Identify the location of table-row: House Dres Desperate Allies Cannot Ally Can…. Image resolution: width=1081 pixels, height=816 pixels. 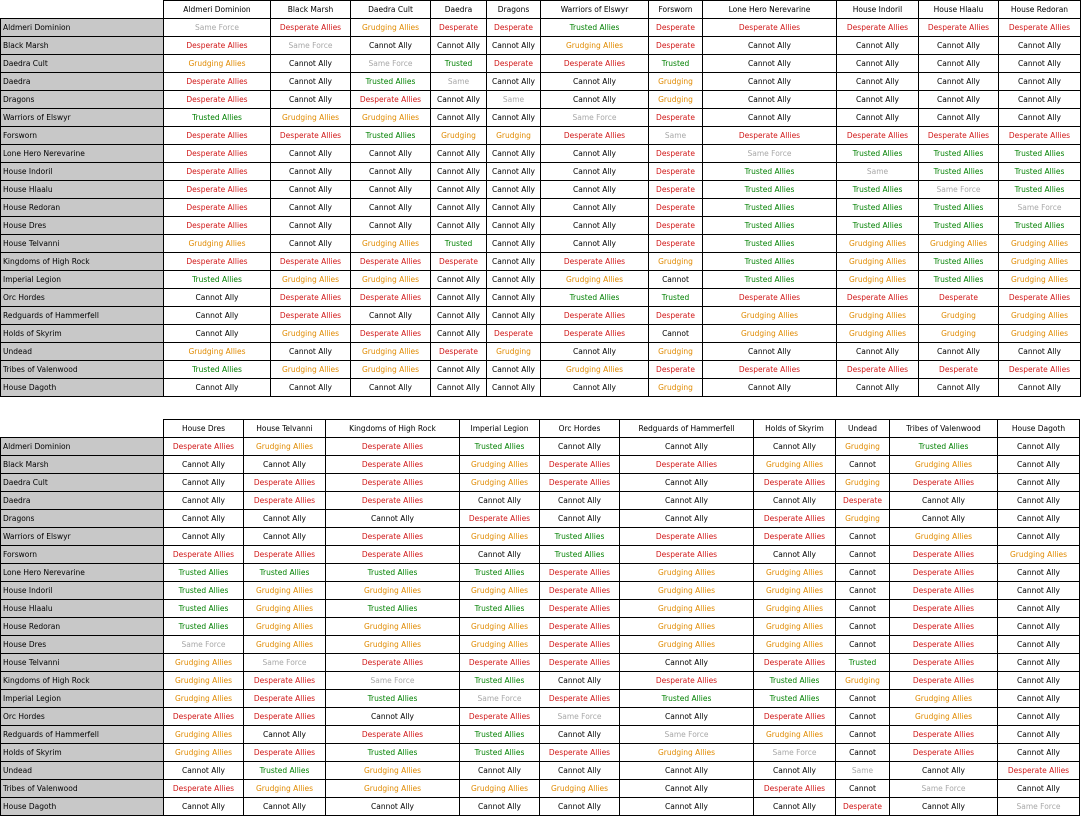
(540, 225).